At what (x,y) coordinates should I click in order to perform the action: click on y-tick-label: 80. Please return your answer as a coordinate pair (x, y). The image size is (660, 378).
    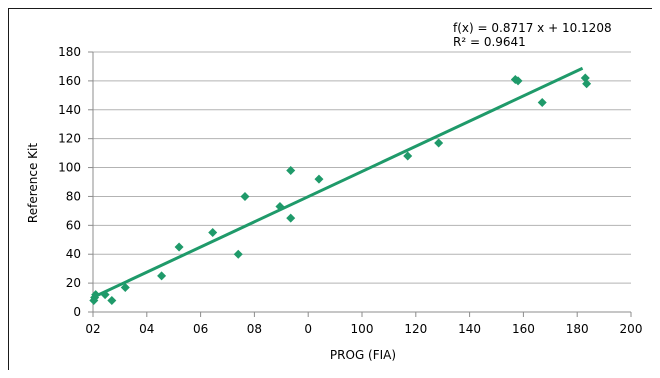
    Looking at the image, I should click on (73, 196).